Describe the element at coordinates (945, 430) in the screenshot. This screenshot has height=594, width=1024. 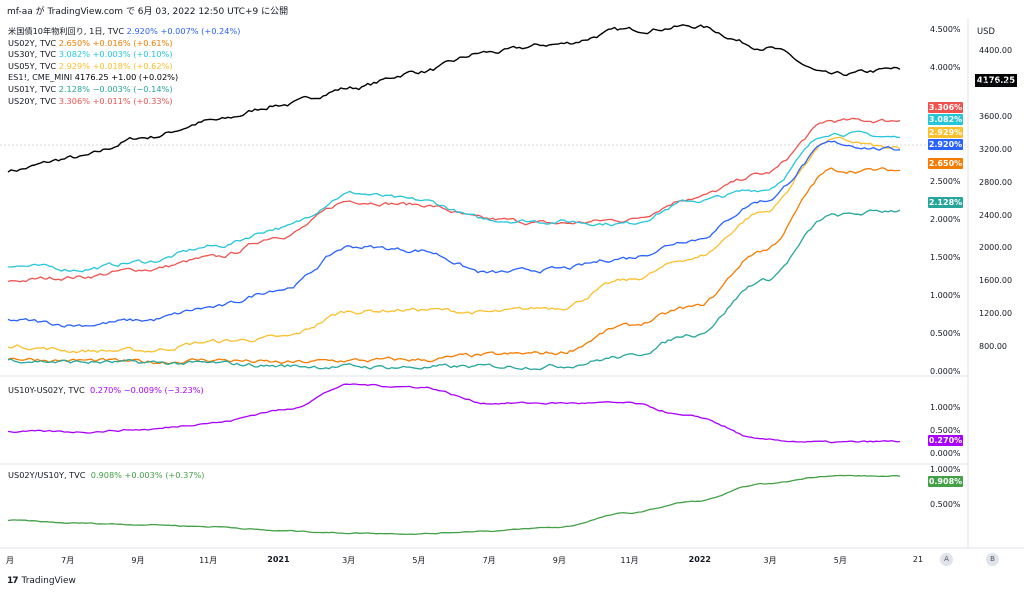
I see `spread-axis-tick: 0.500%` at that location.